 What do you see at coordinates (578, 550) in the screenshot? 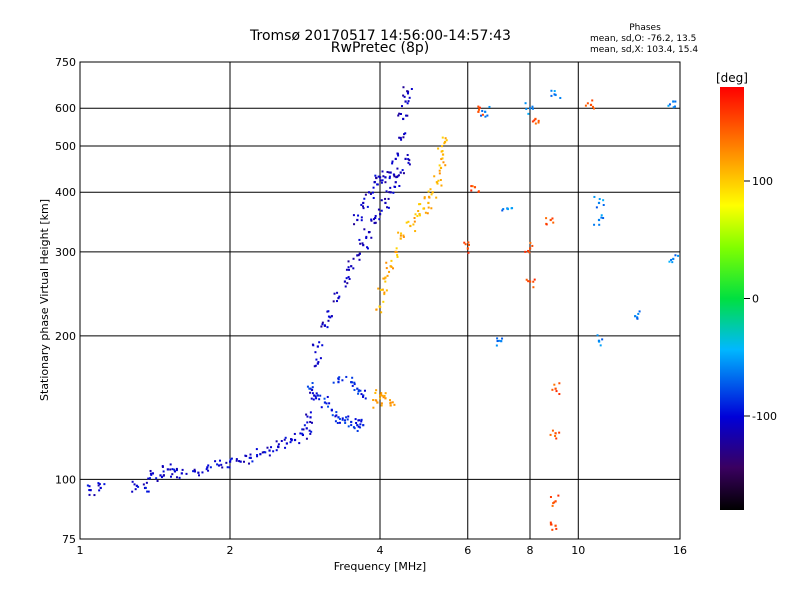
I see `x-tick-label: 10` at bounding box center [578, 550].